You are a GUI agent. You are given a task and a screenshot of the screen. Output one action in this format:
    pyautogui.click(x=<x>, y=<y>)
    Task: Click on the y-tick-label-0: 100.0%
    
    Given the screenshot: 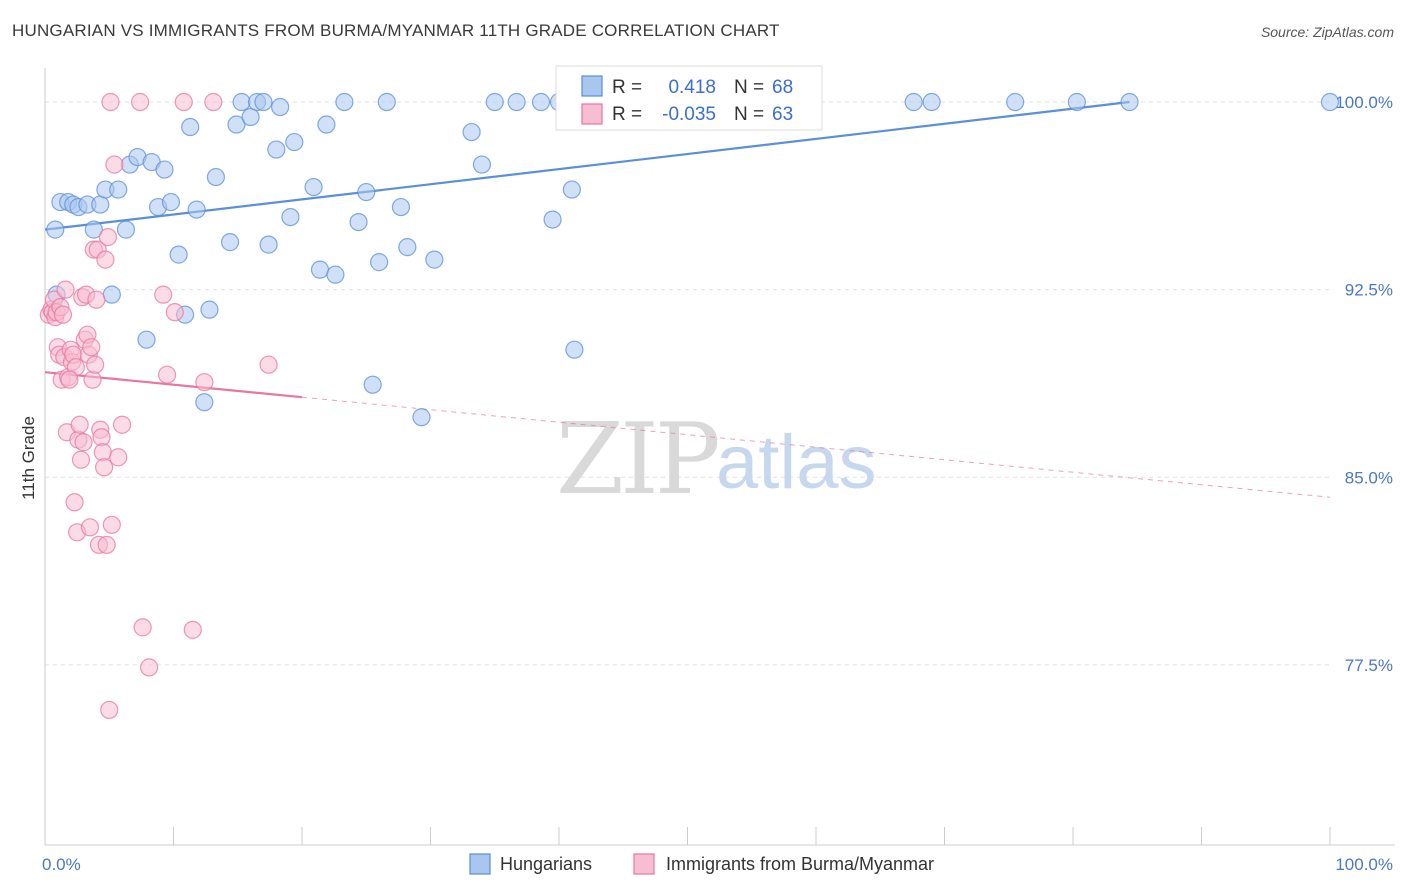 What is the action you would take?
    pyautogui.click(x=1364, y=102)
    